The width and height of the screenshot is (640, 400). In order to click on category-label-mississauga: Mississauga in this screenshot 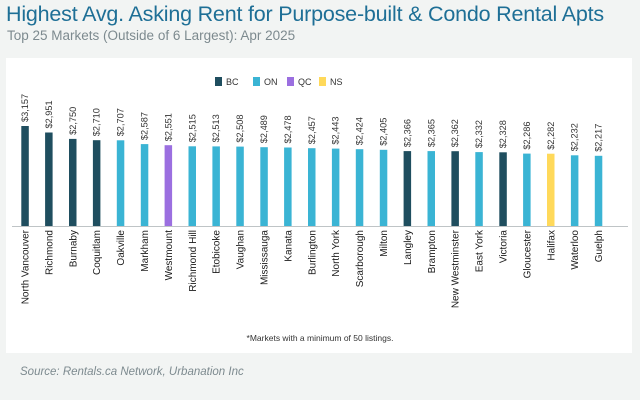, I will do `click(265, 257)`.